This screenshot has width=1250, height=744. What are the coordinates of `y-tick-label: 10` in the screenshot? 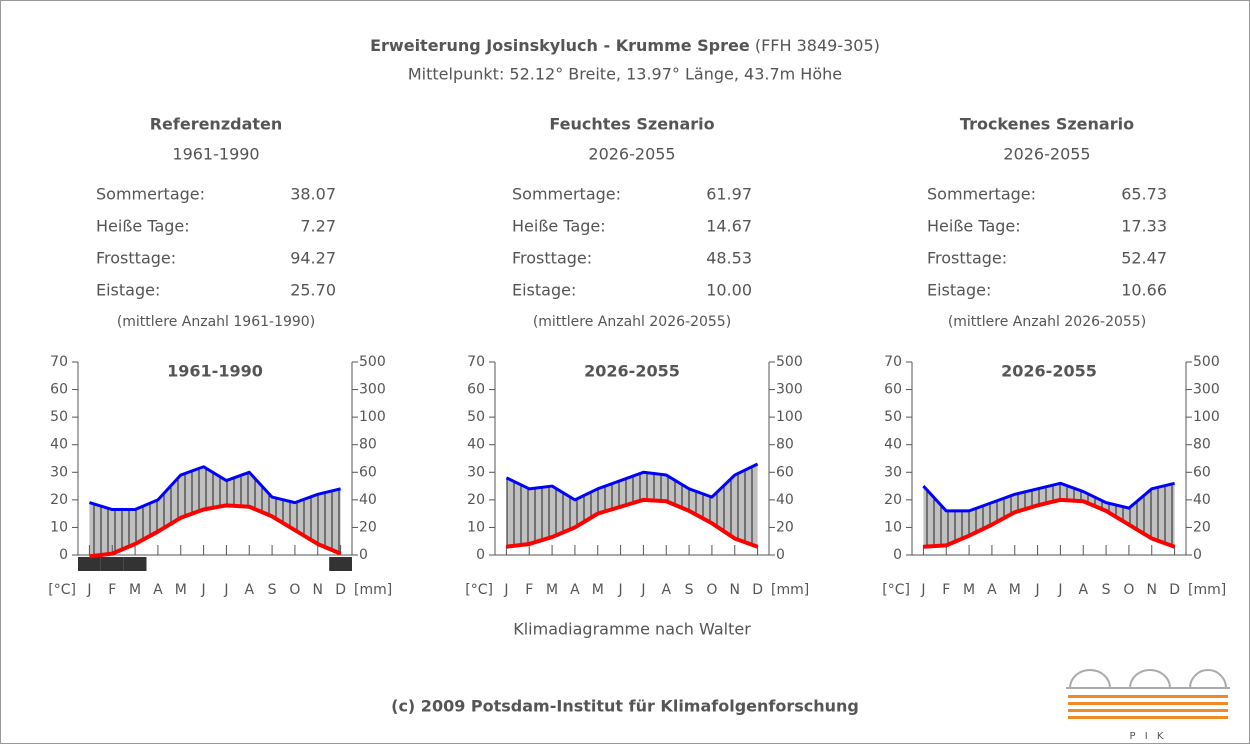 It's located at (59, 527).